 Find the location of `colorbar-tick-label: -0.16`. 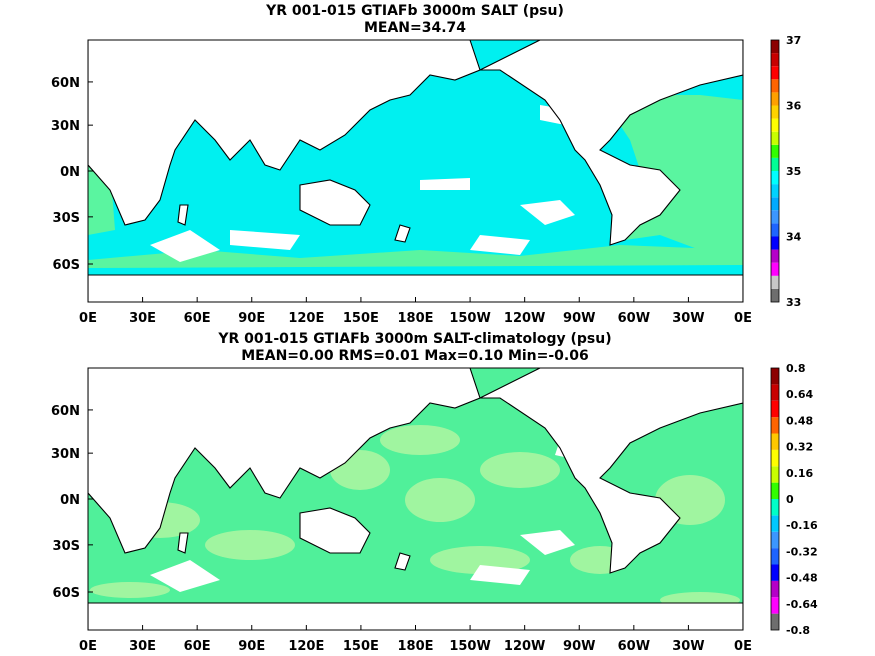

colorbar-tick-label: -0.16 is located at coordinates (802, 525).